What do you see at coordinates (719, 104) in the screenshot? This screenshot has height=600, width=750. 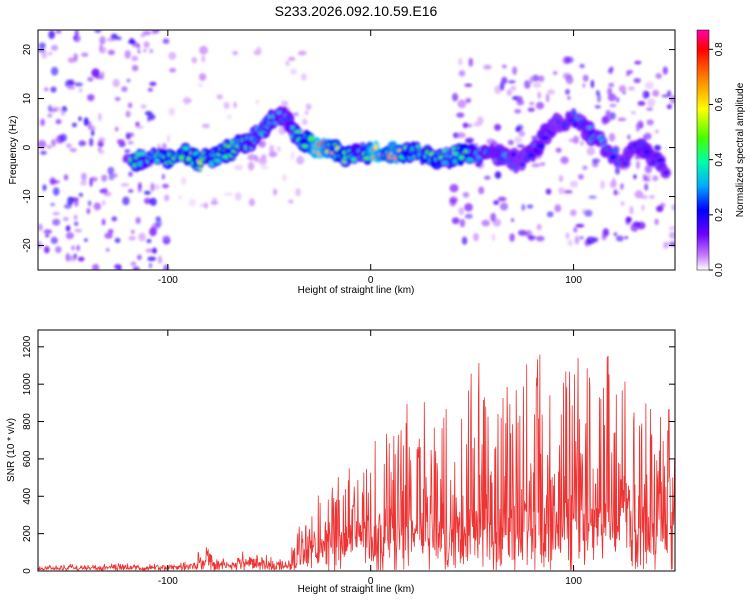 I see `colorbar-tick-label: 0.6` at bounding box center [719, 104].